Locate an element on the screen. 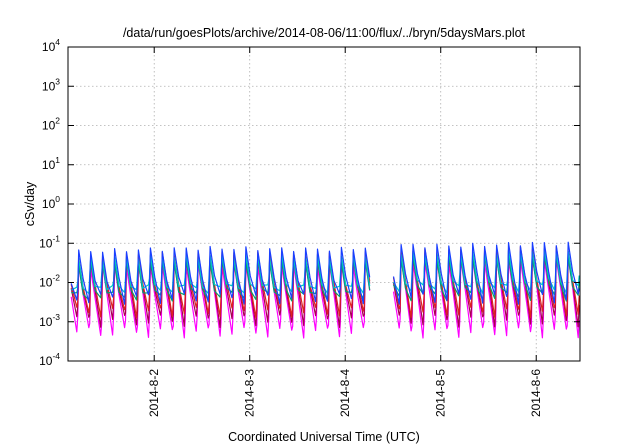 This screenshot has height=448, width=640. x-tick-label: 2014-8-6 is located at coordinates (536, 393).